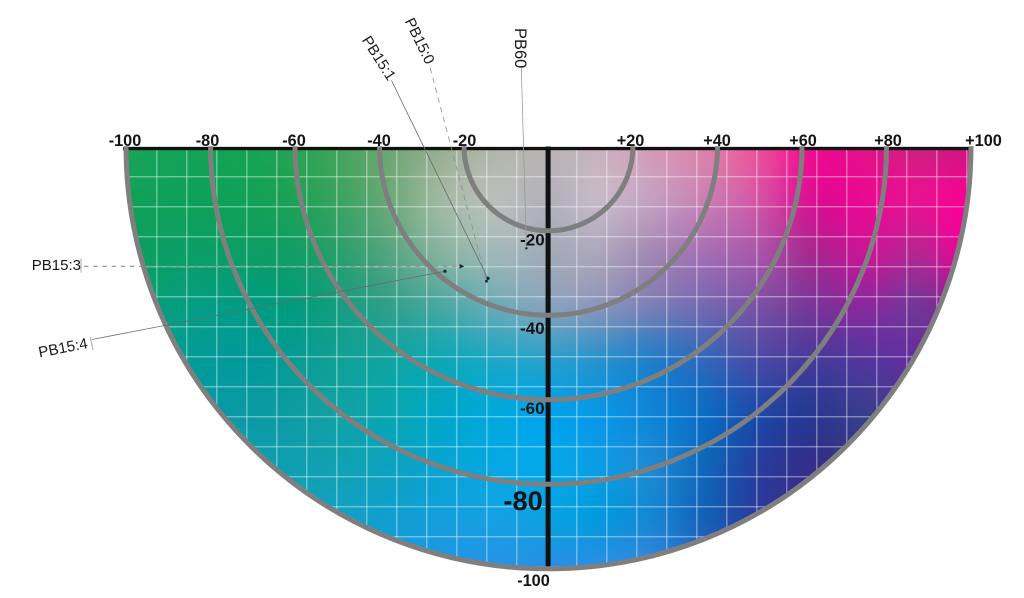  Describe the element at coordinates (56, 265) in the screenshot. I see `svg-text: PB15:3` at that location.